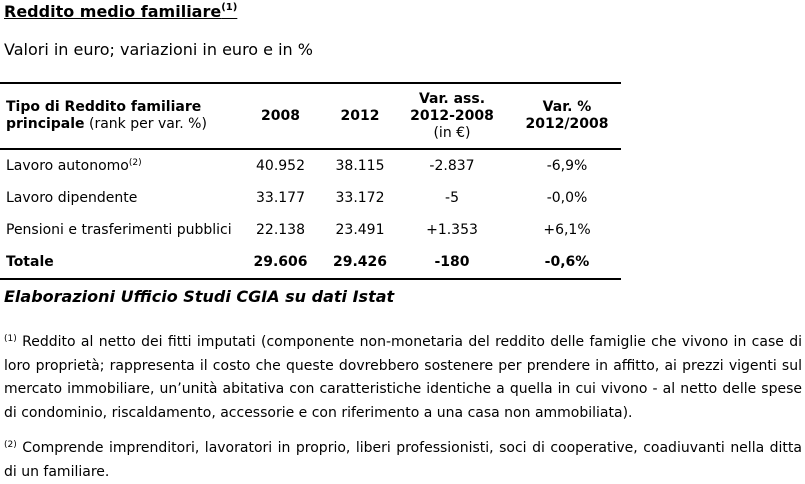 This screenshot has height=484, width=805. Describe the element at coordinates (360, 198) in the screenshot. I see `cell-2012: 33.172` at that location.